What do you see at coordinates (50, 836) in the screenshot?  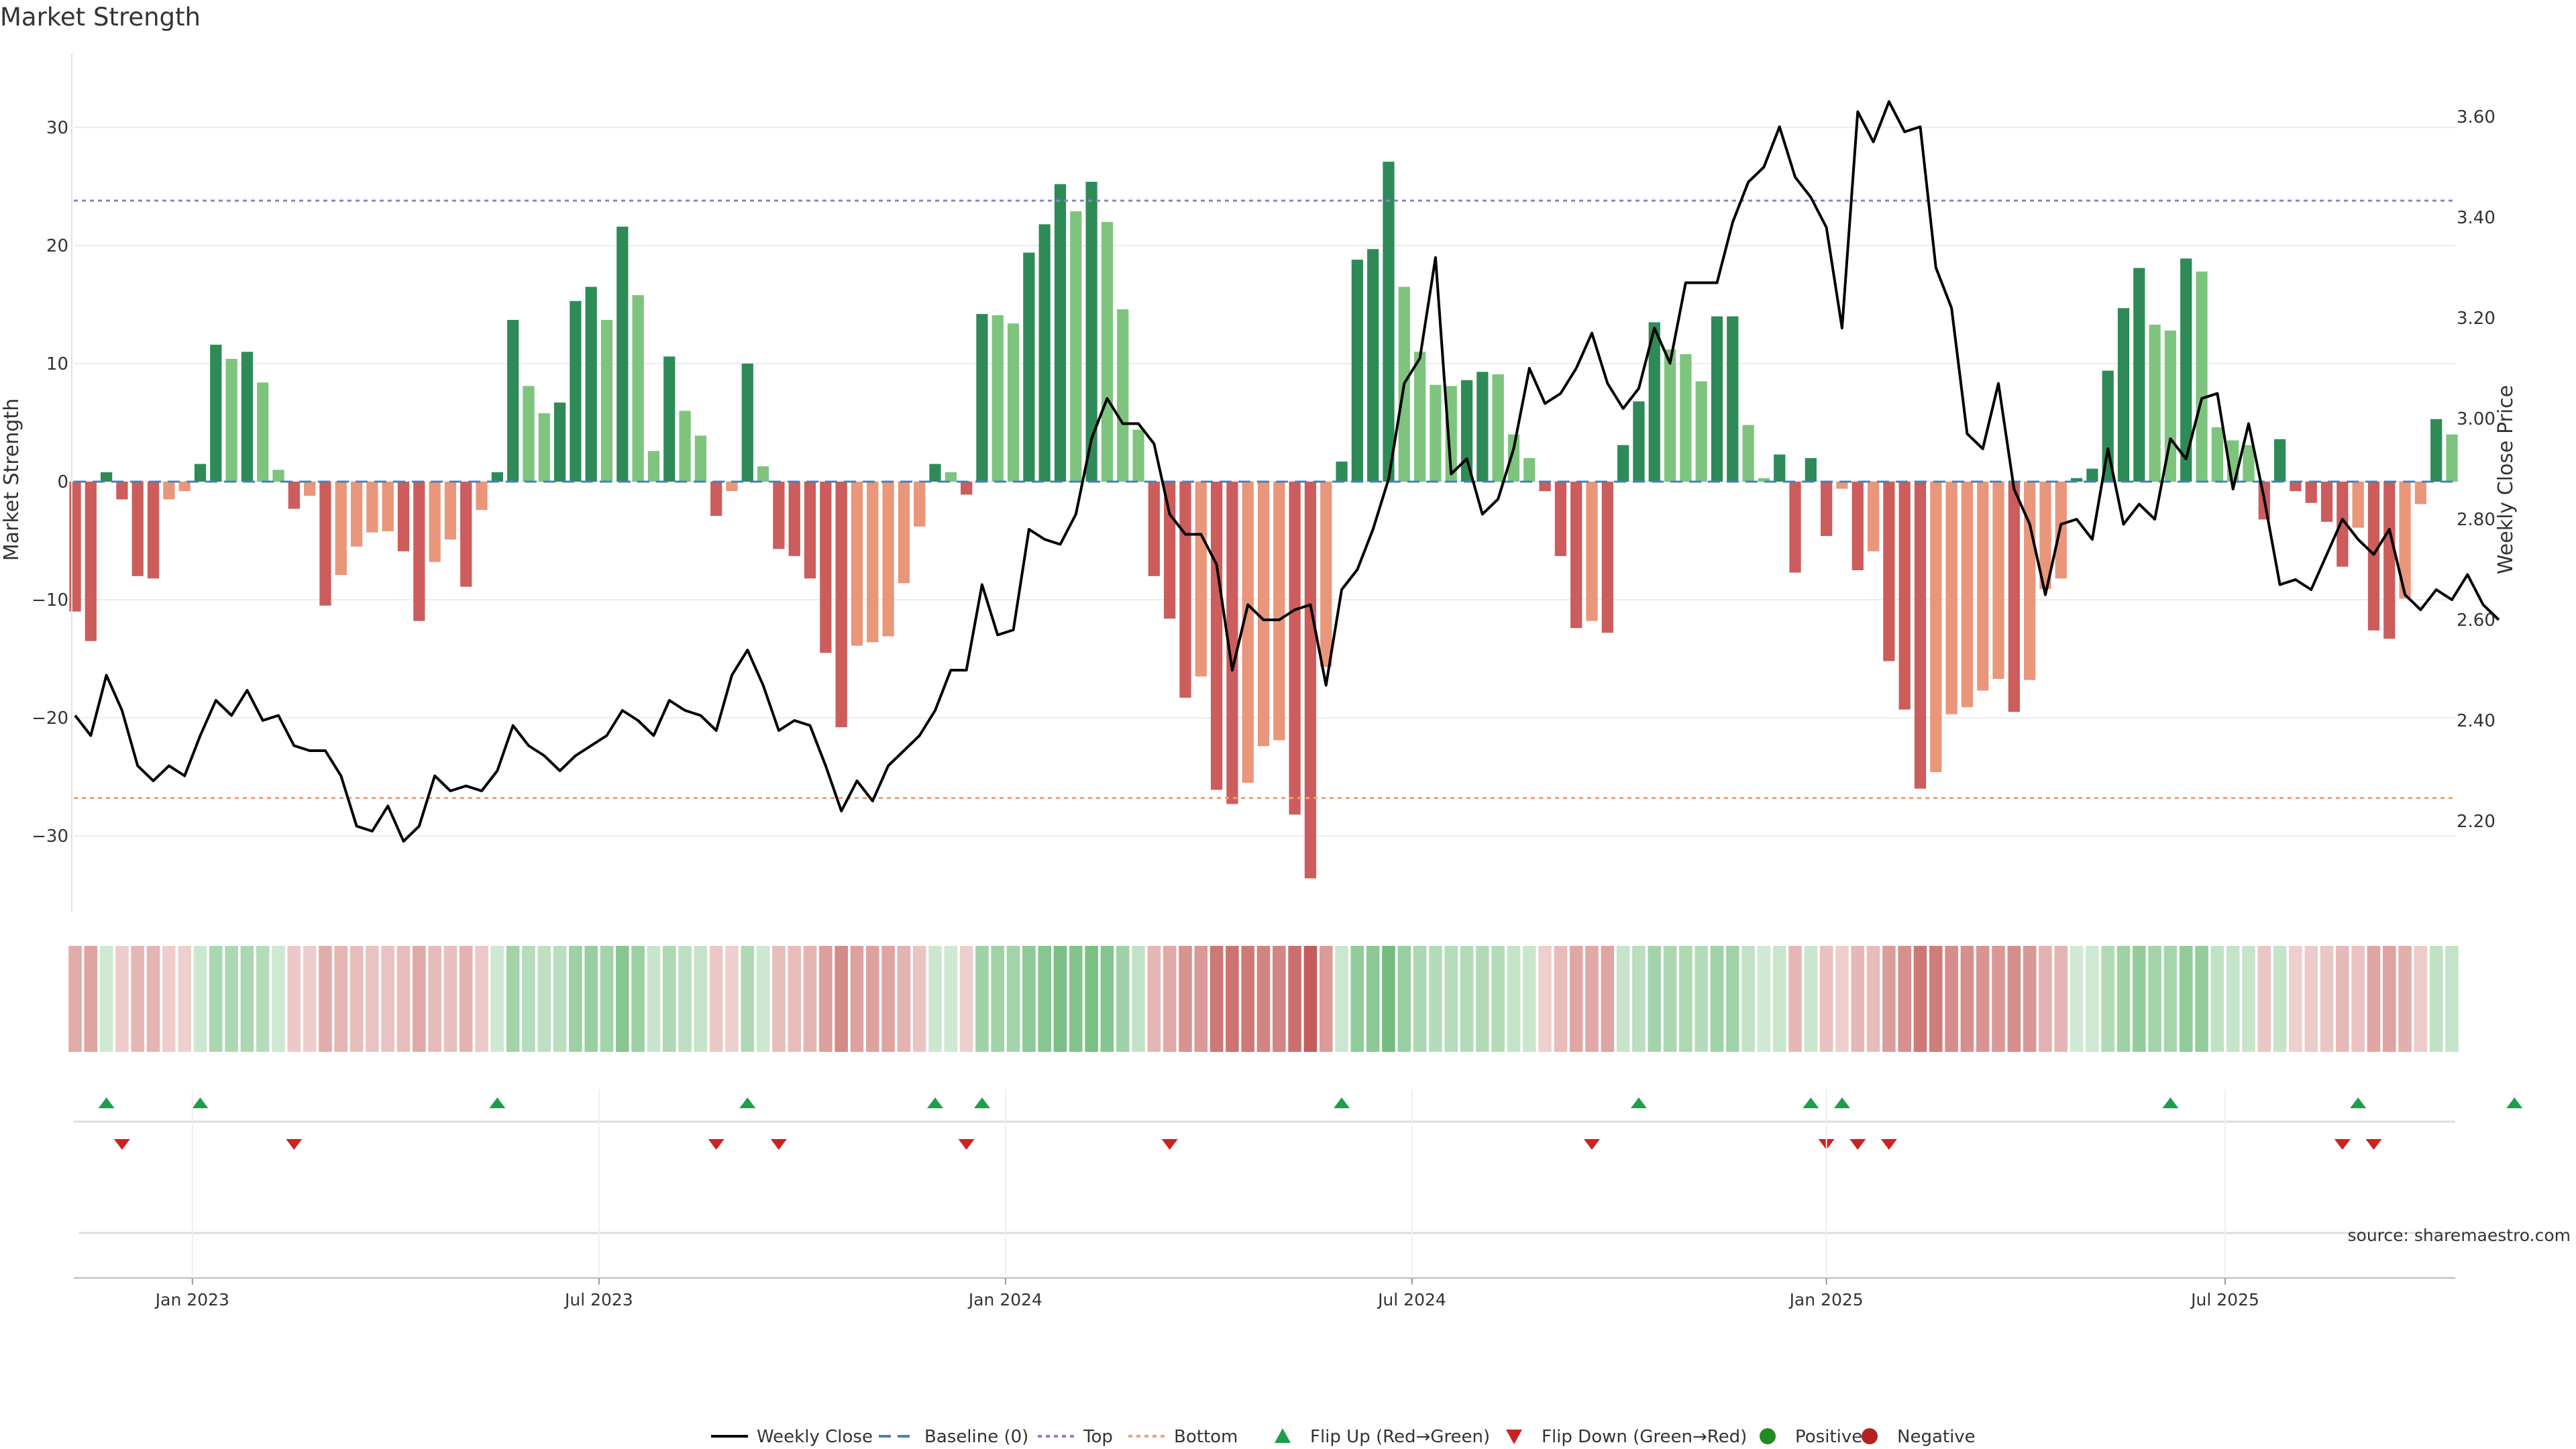 I see `y-tick-label: −30` at bounding box center [50, 836].